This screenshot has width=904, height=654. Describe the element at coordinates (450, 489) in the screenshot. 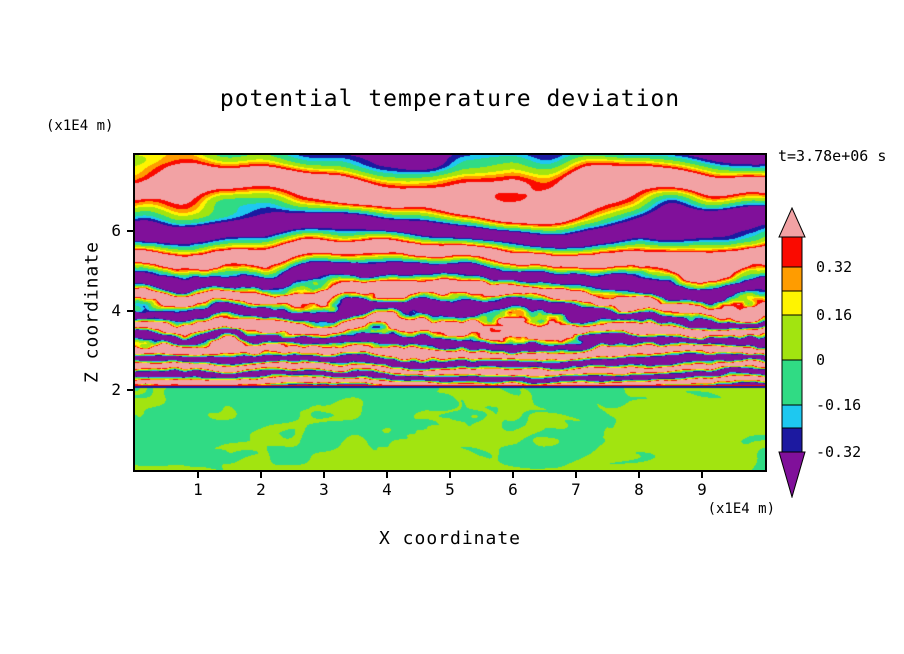

I see `x-tick-label: 5` at that location.